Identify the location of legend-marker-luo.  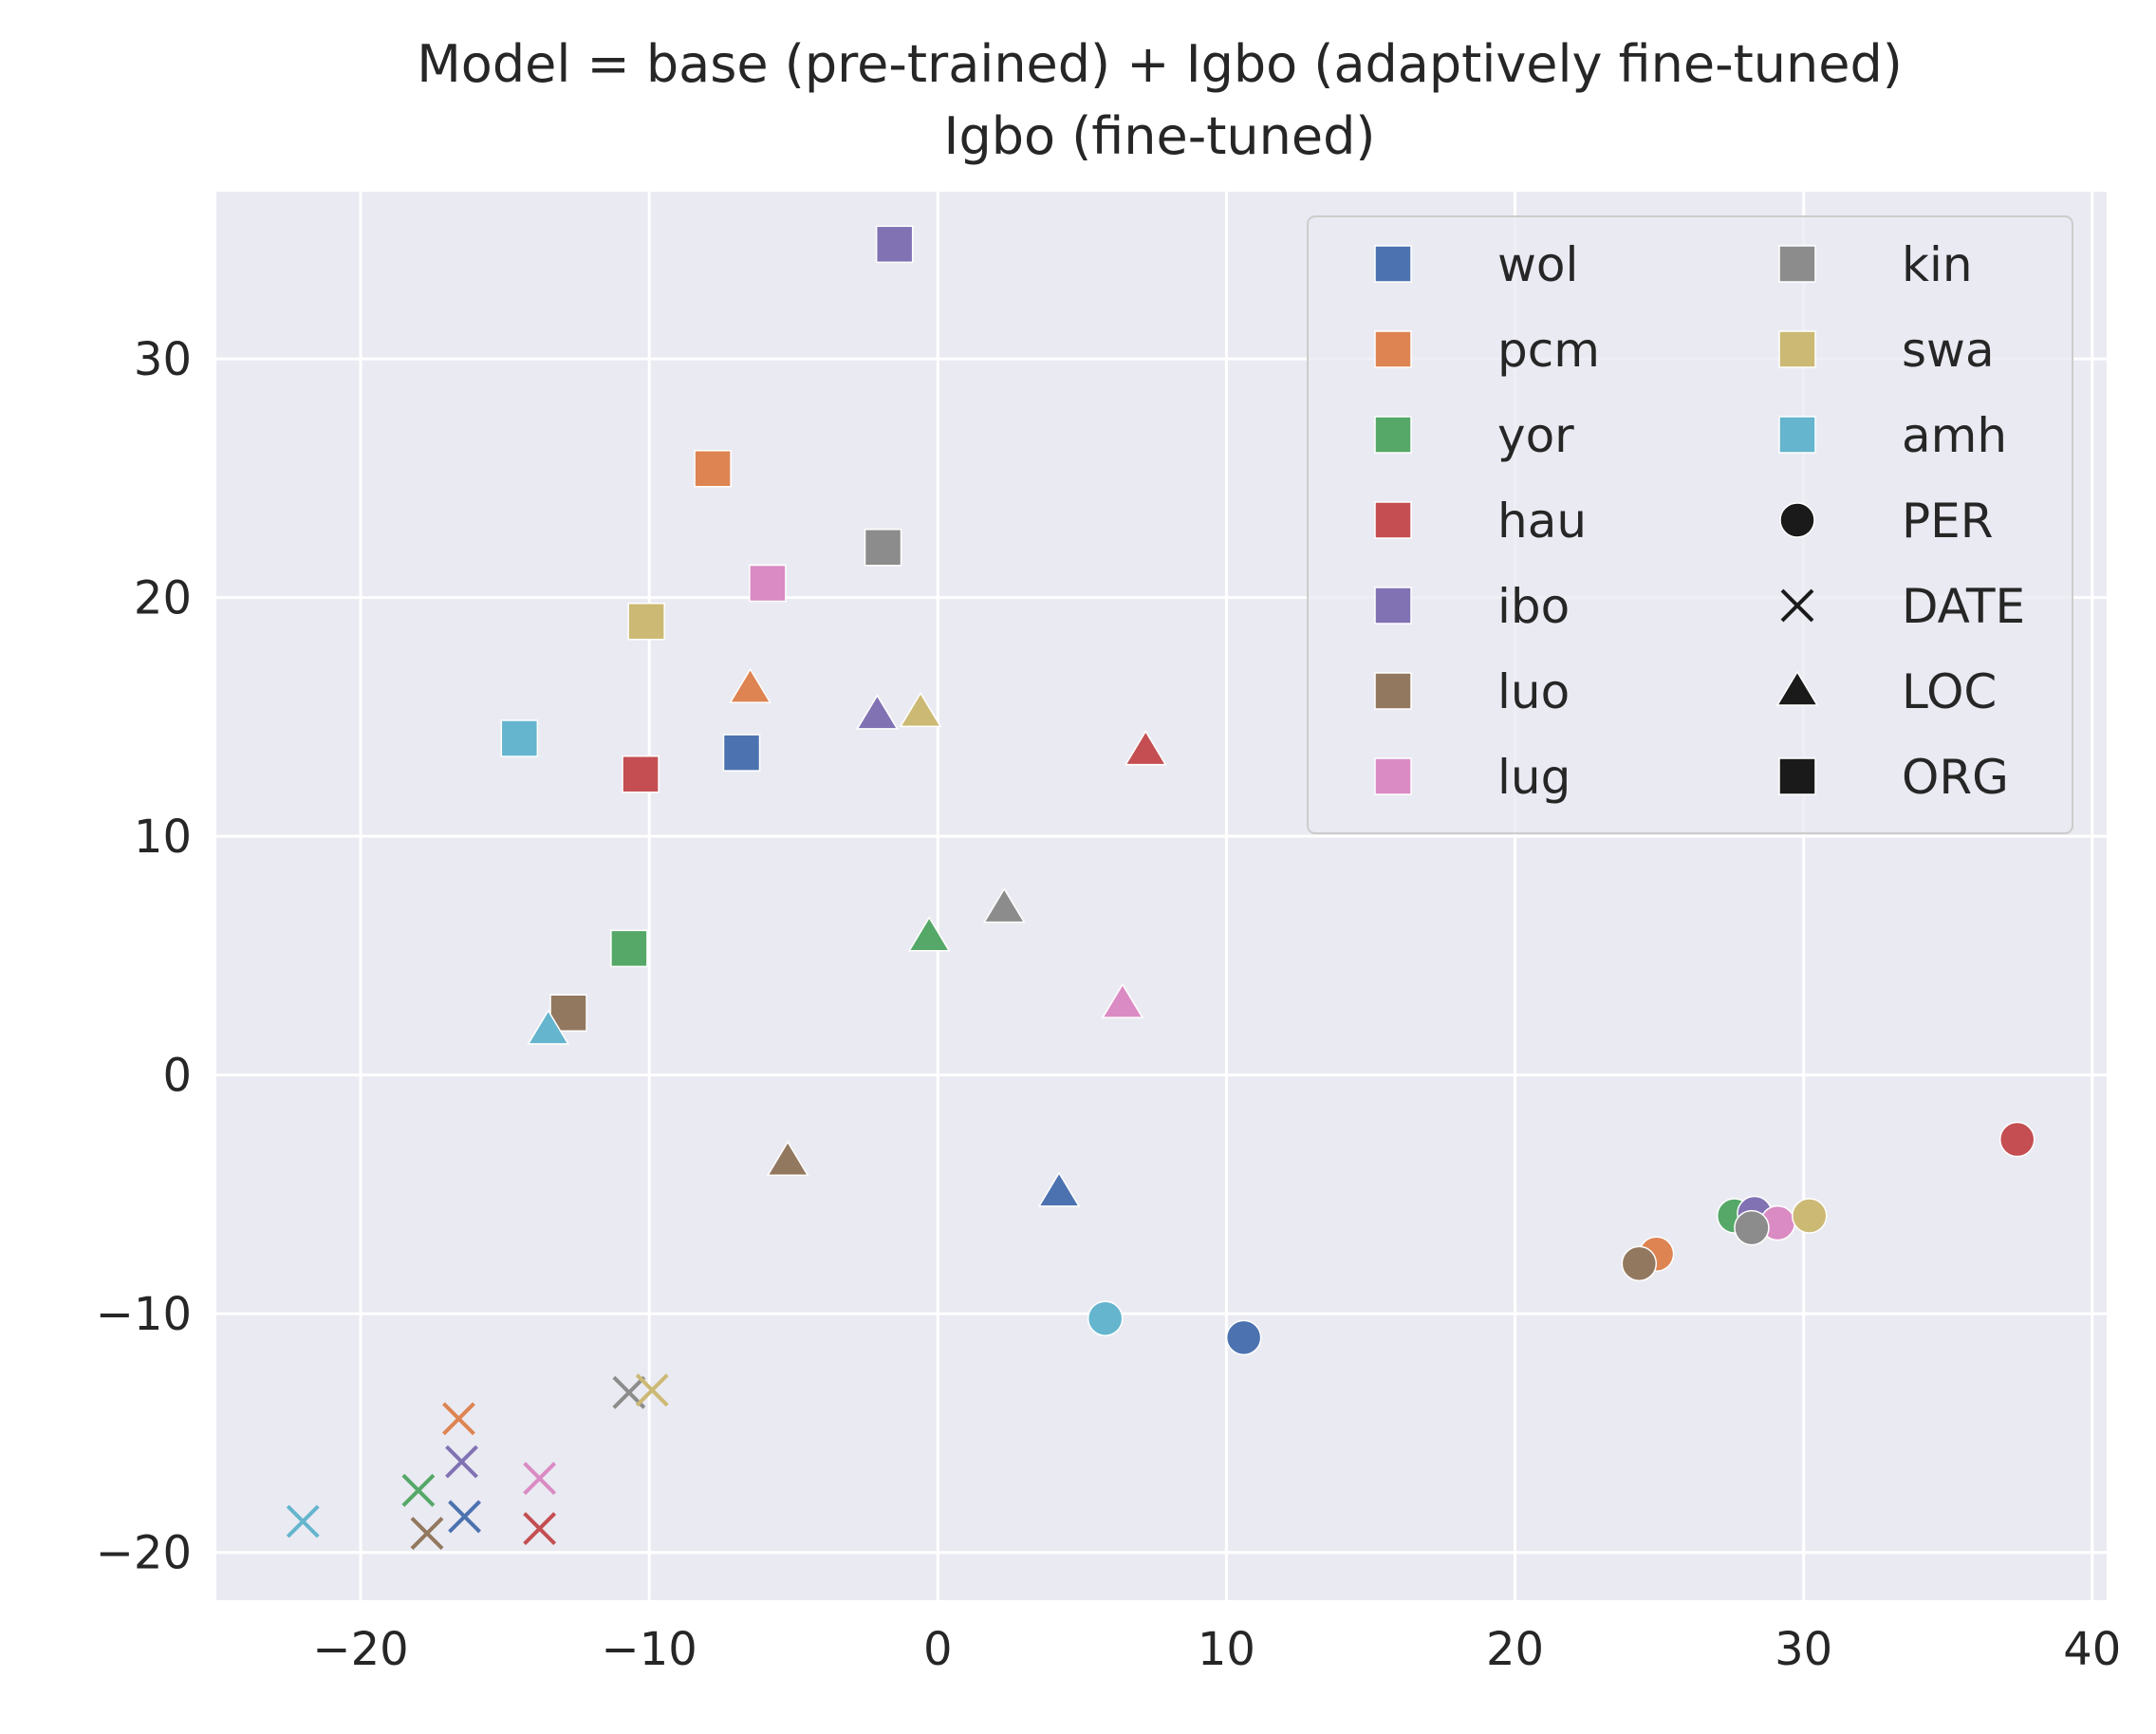
(1393, 691).